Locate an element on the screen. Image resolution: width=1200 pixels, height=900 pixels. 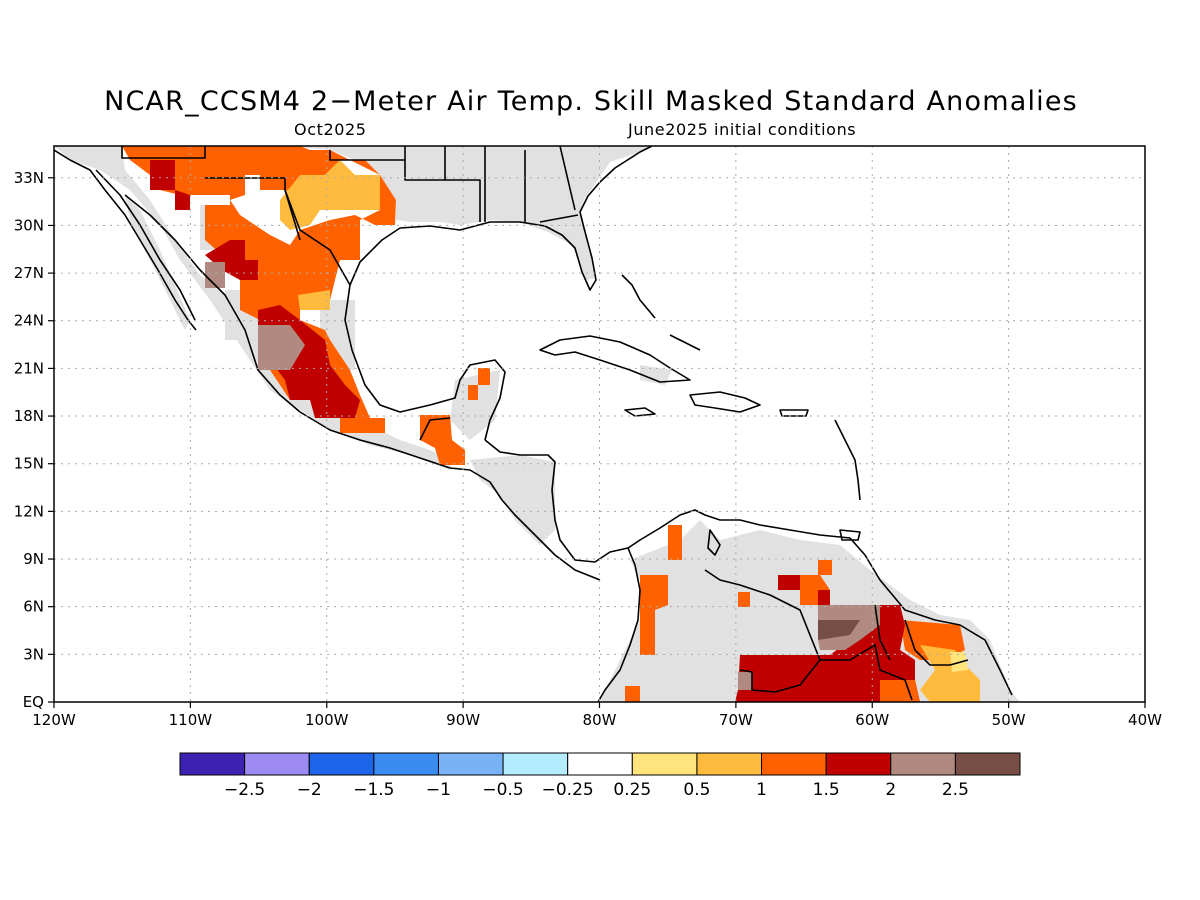
colorbar-label: 0.25 is located at coordinates (632, 790).